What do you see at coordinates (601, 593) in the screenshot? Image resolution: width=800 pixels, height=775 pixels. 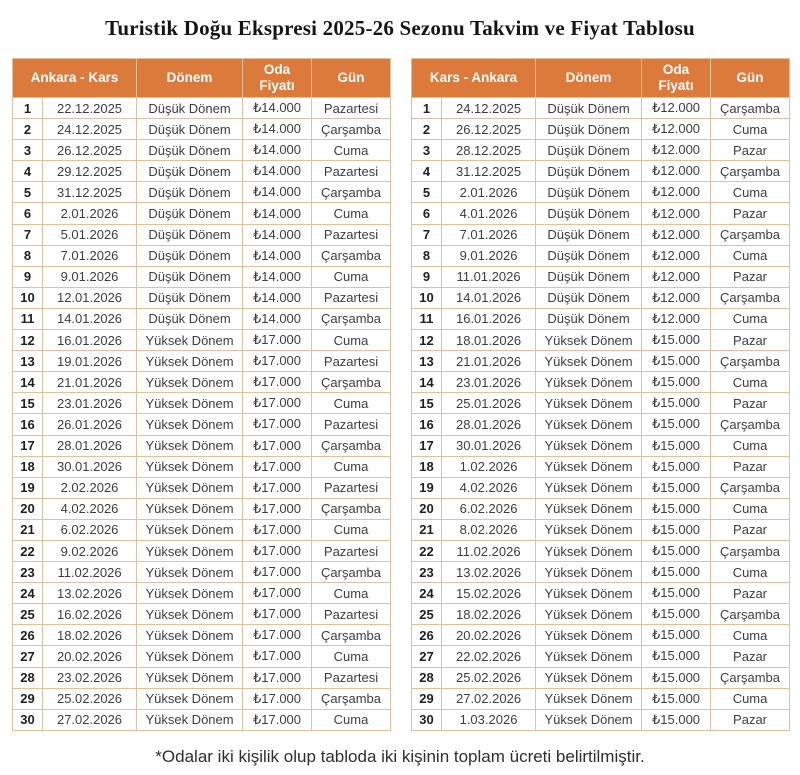 I see `table-row: 24 15.02.2026 Yüksek Dönem ₺15.000 Pazar` at bounding box center [601, 593].